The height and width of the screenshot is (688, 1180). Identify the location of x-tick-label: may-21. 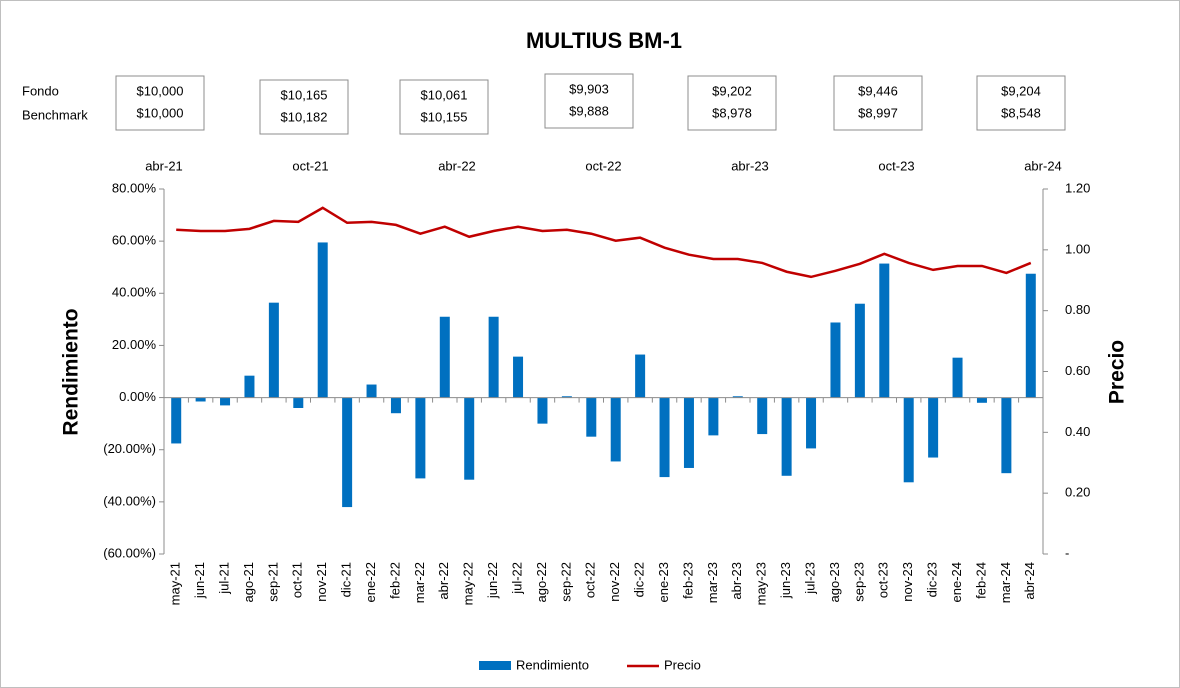
(175, 583).